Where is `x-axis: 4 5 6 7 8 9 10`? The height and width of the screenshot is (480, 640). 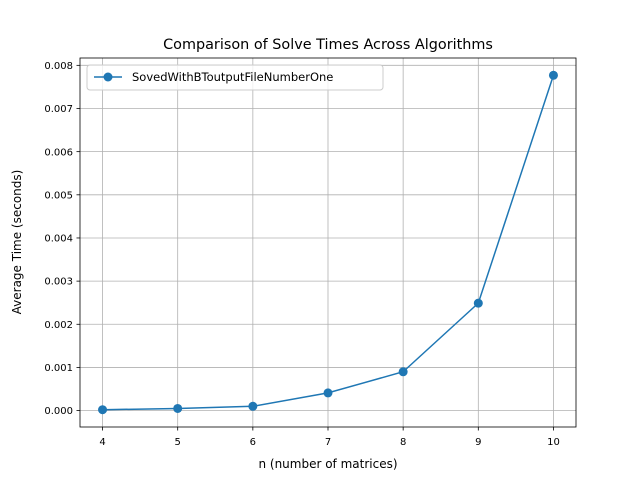
x-axis: 4 5 6 7 8 9 10 is located at coordinates (329, 437).